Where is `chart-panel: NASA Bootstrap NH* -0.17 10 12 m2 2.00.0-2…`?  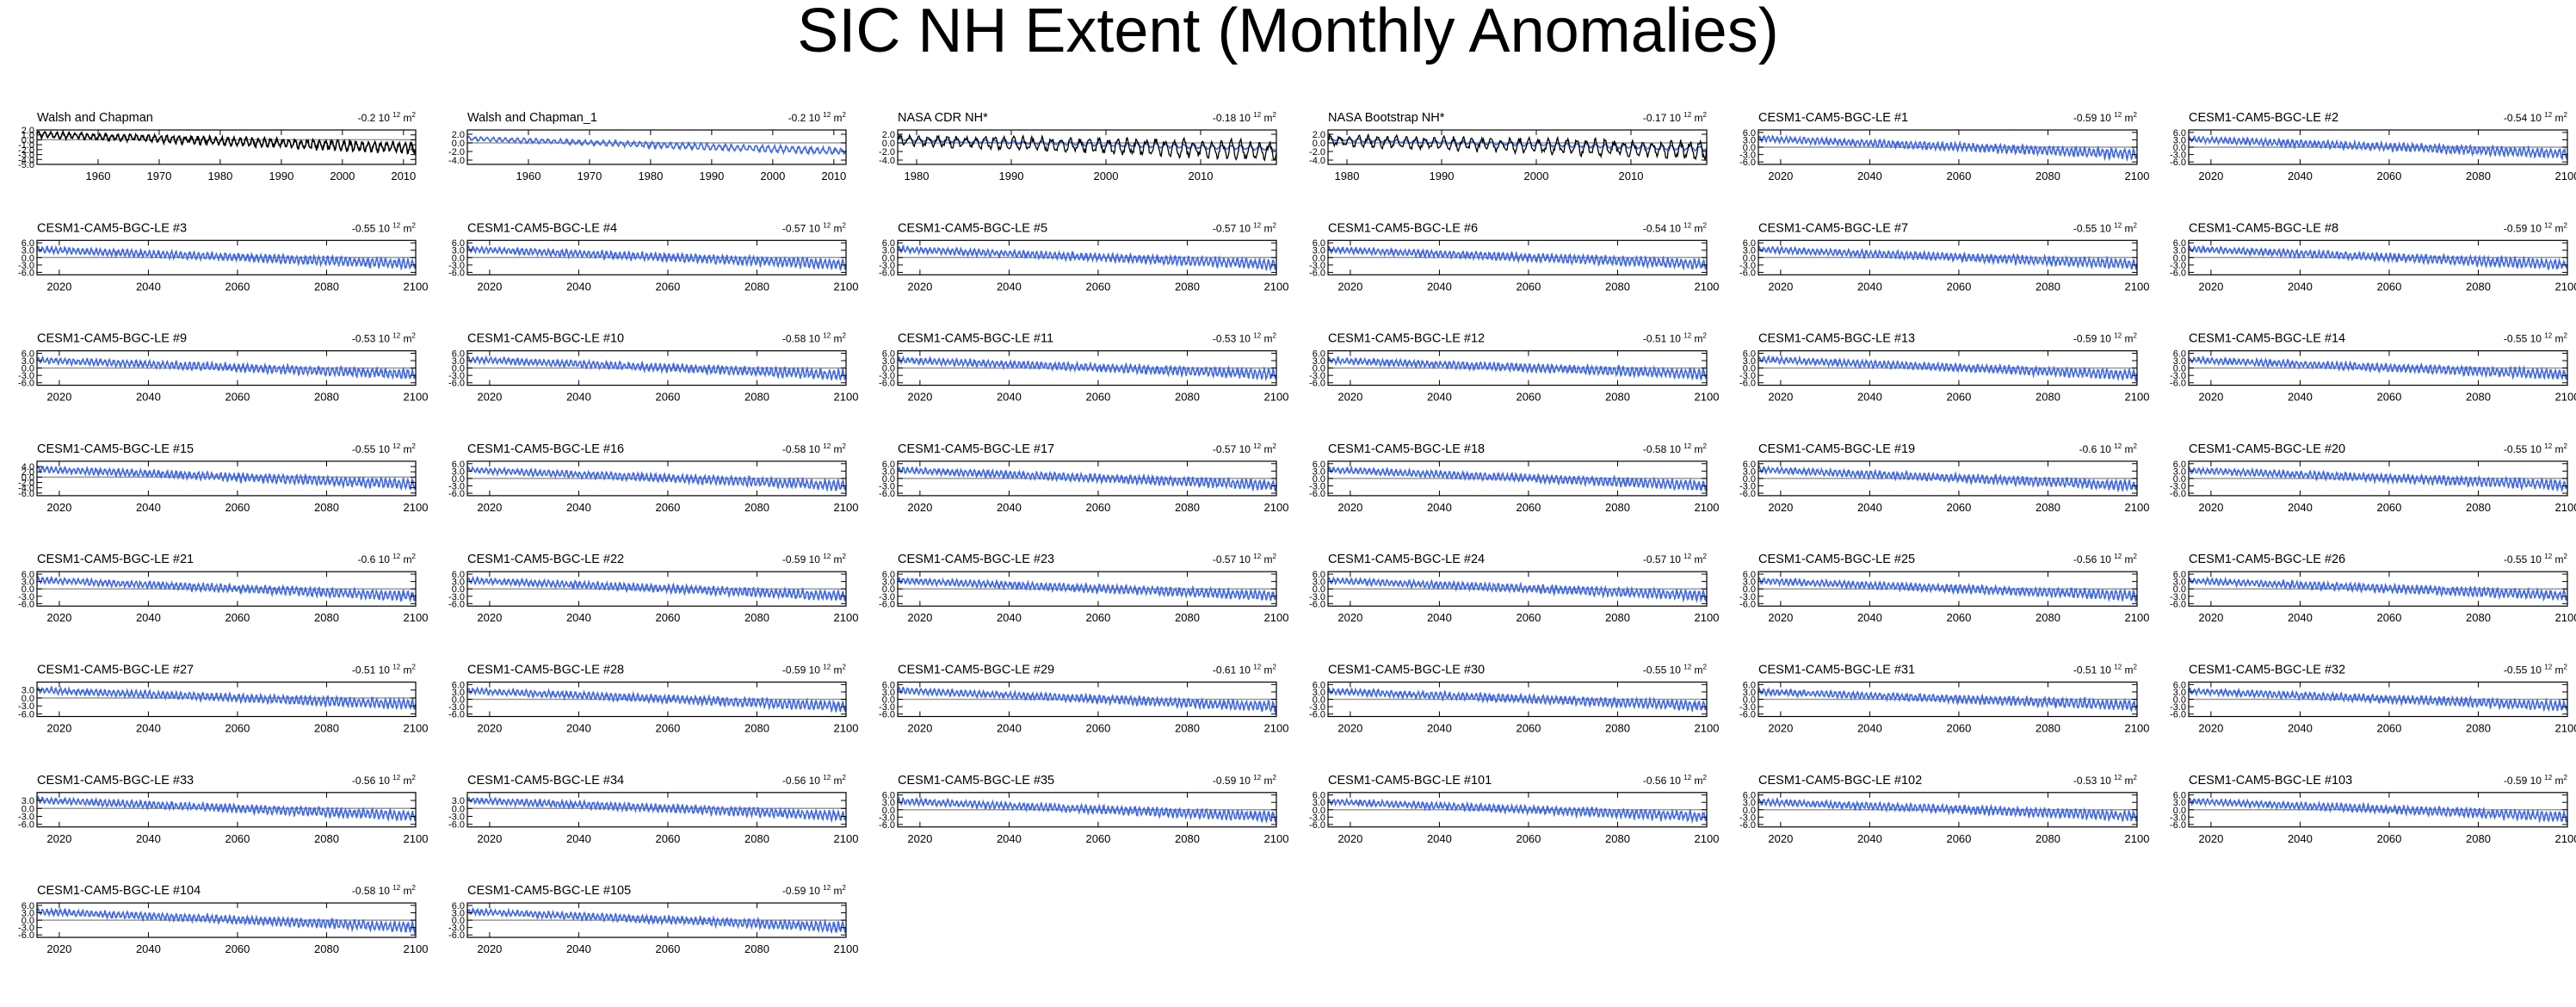
chart-panel: NASA Bootstrap NH* -0.17 10 12 m2 2.00.0-2… is located at coordinates (1508, 147).